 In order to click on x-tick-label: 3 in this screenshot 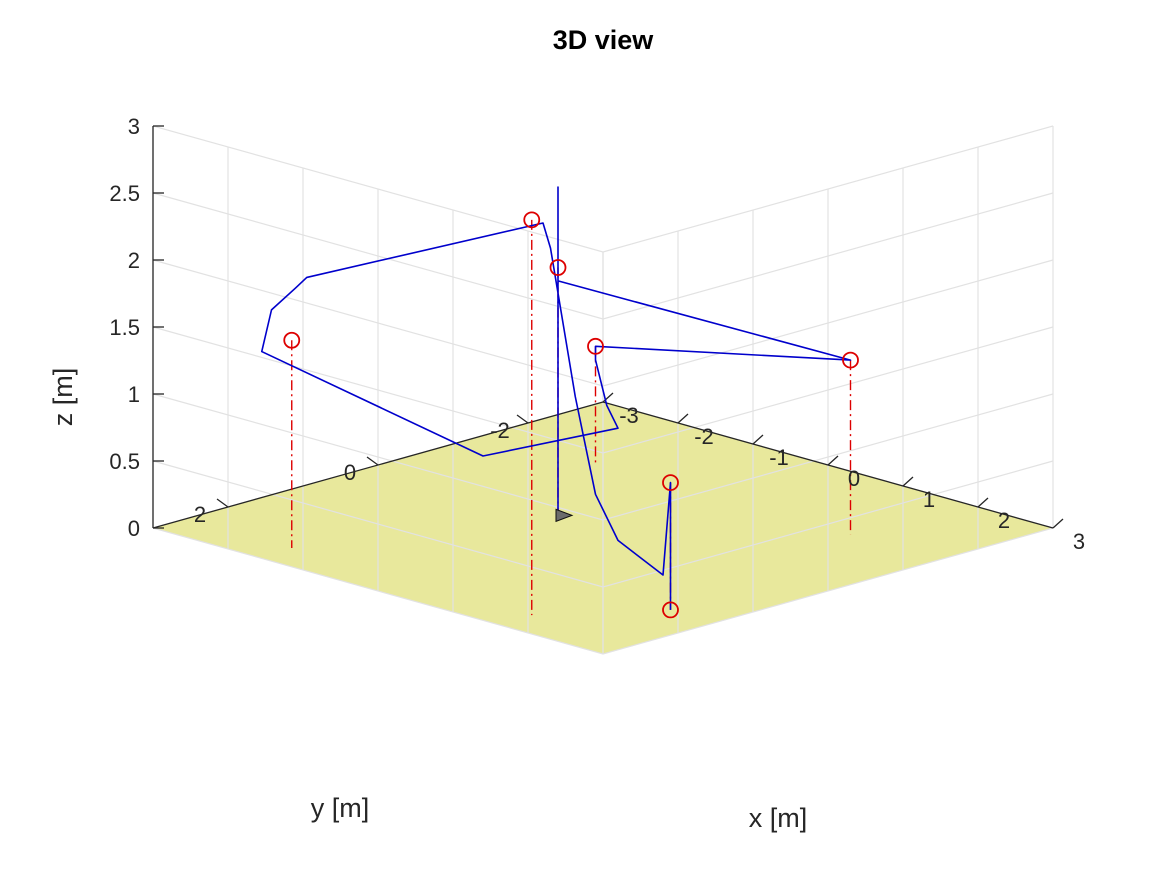, I will do `click(1079, 541)`.